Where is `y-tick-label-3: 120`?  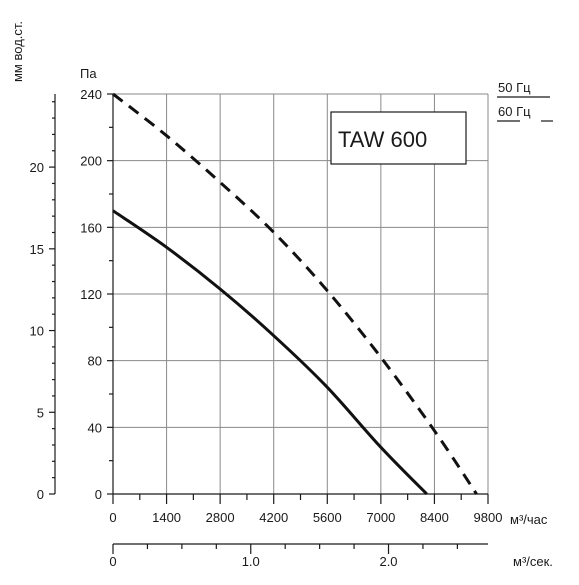
y-tick-label-3: 120 is located at coordinates (91, 294).